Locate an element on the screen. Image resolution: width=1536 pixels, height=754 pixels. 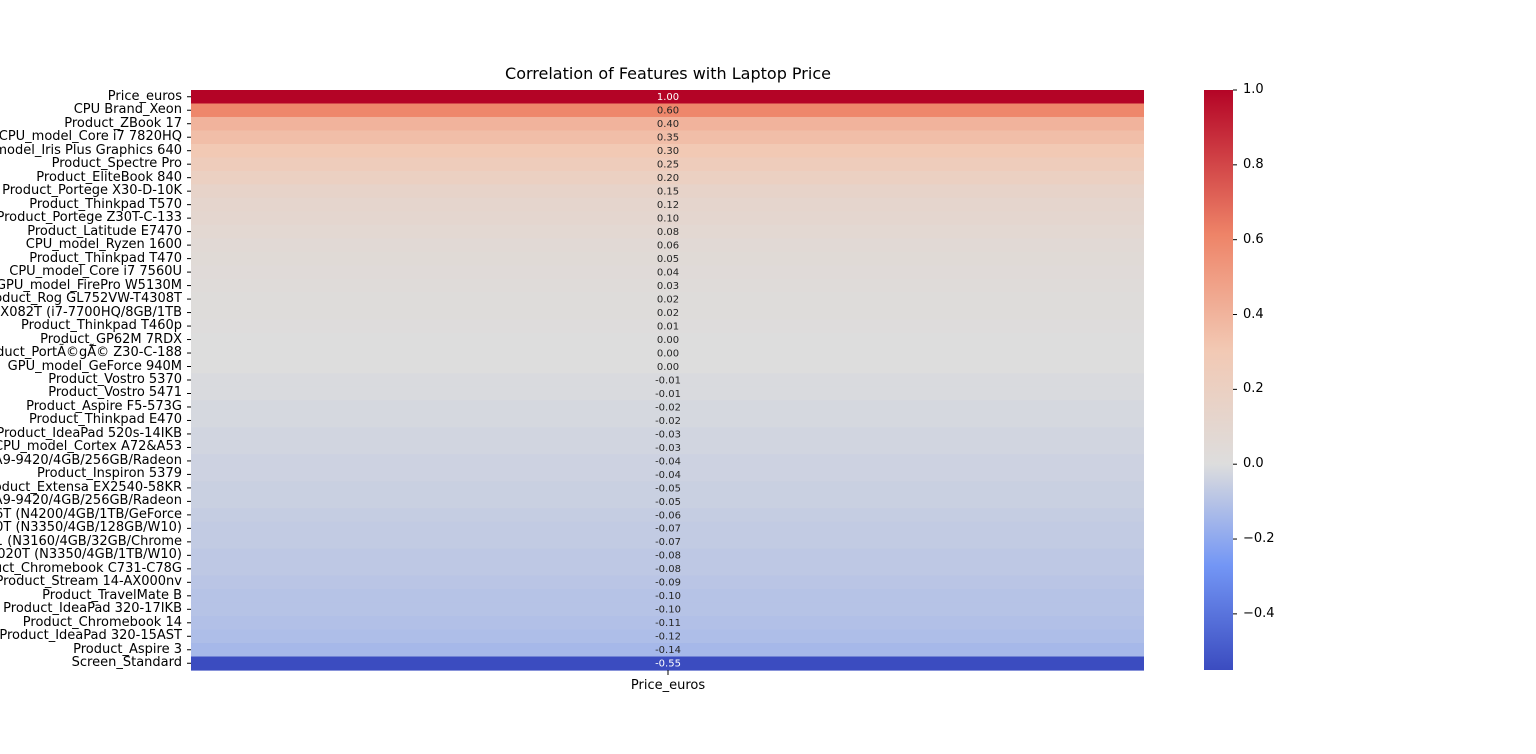
y-tick-label: Product_Latitude E7470 is located at coordinates (104, 231).